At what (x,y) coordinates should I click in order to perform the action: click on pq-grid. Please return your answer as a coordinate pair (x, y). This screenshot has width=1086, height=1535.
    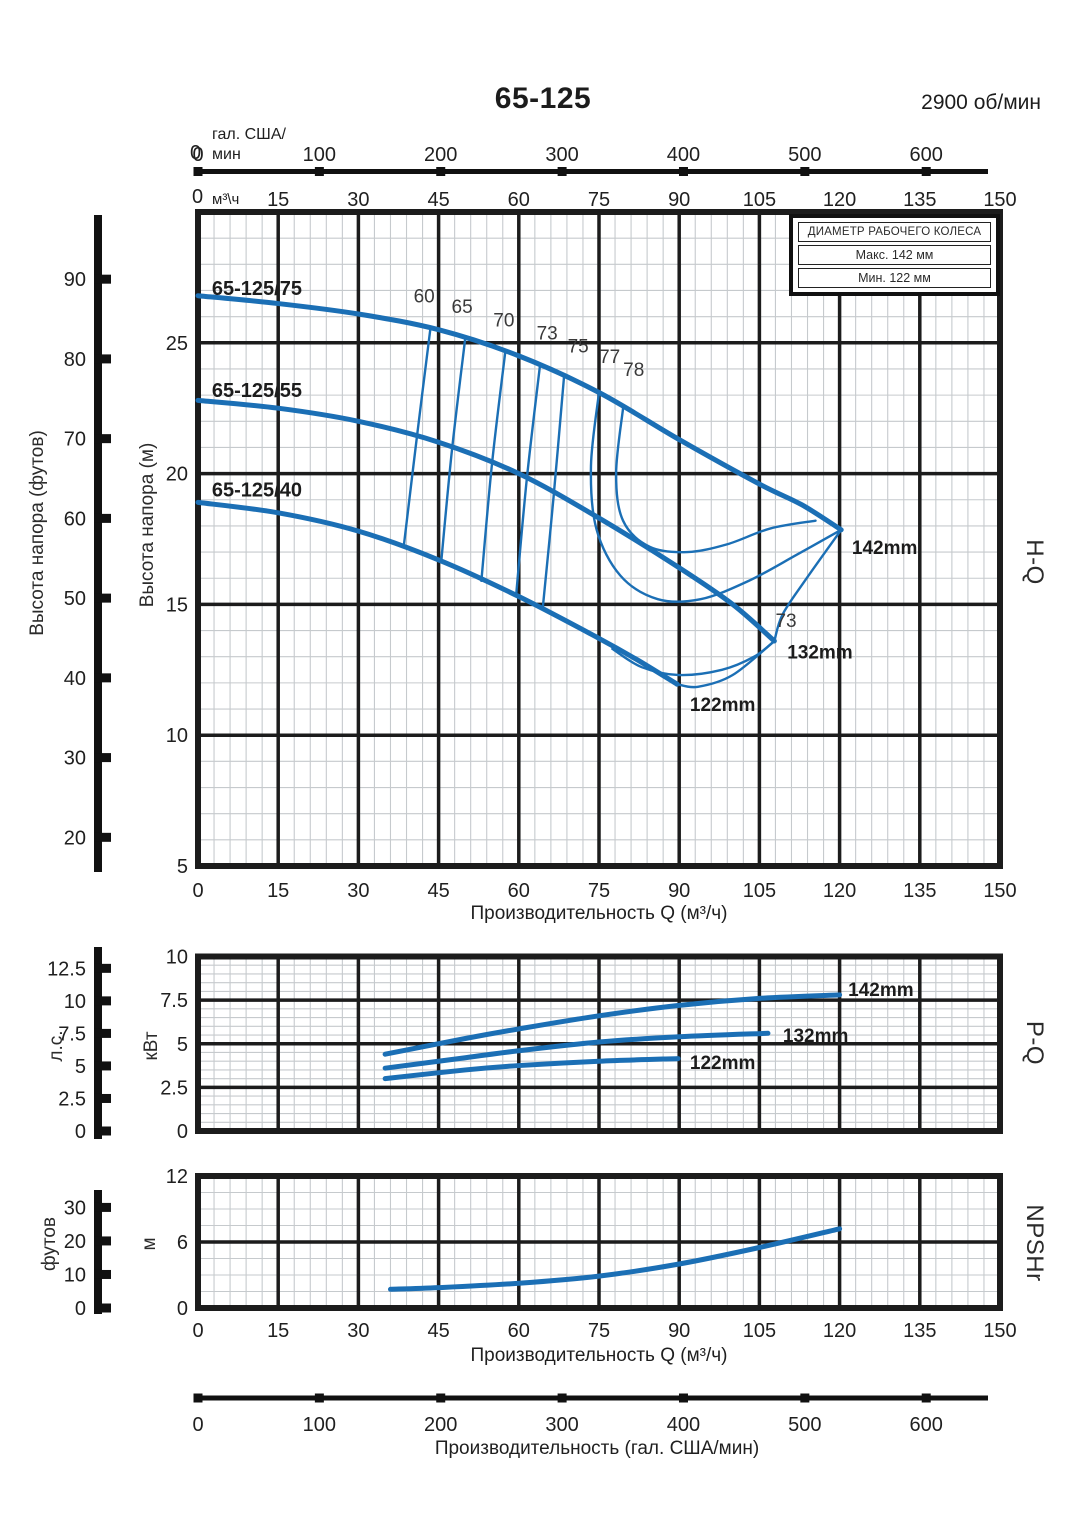
    Looking at the image, I should click on (599, 1043).